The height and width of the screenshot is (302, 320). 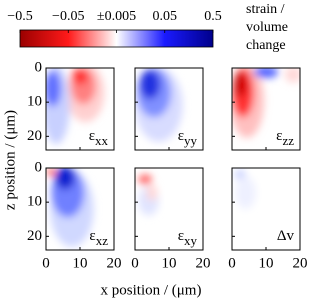 I want to click on colorbar-label: strain /, so click(x=265, y=9).